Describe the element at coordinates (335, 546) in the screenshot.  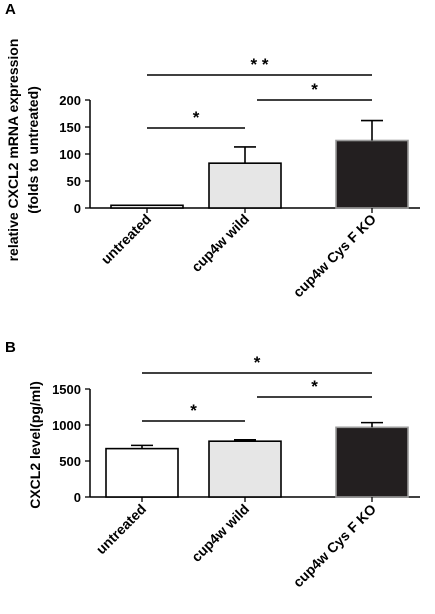
I see `panel-b-category-label: cup4w Cys F KO` at that location.